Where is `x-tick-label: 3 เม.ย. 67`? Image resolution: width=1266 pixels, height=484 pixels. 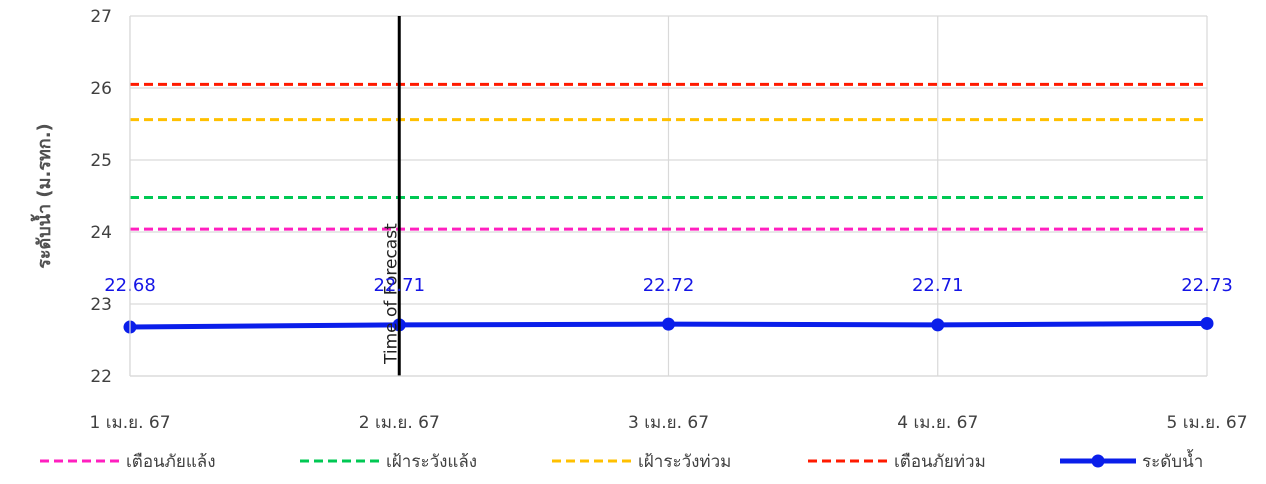
x-tick-label: 3 เม.ย. 67 is located at coordinates (668, 423).